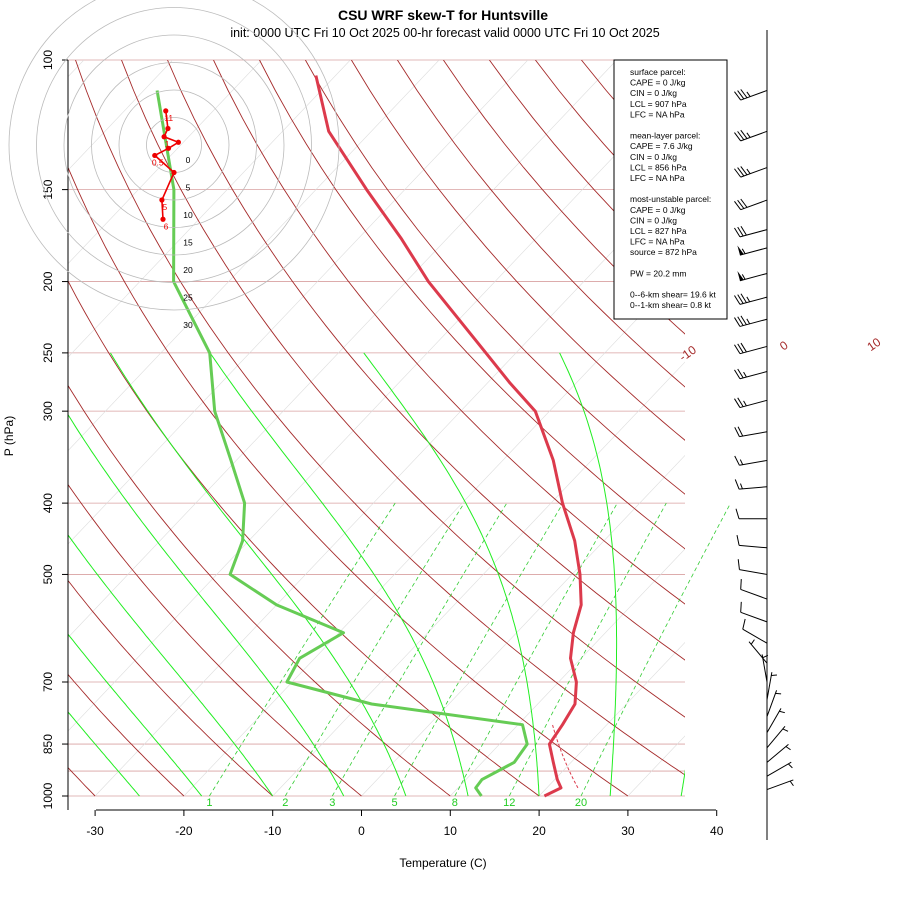 The width and height of the screenshot is (900, 900). Describe the element at coordinates (188, 243) in the screenshot. I see `hodograph-ring-label: 15` at that location.